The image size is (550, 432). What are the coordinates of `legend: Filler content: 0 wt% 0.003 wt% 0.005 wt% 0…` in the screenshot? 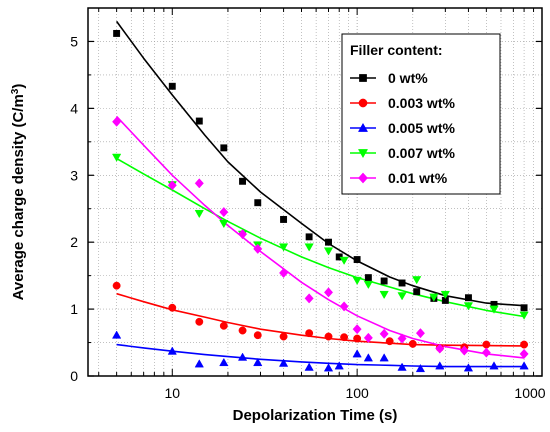 It's located at (421, 114).